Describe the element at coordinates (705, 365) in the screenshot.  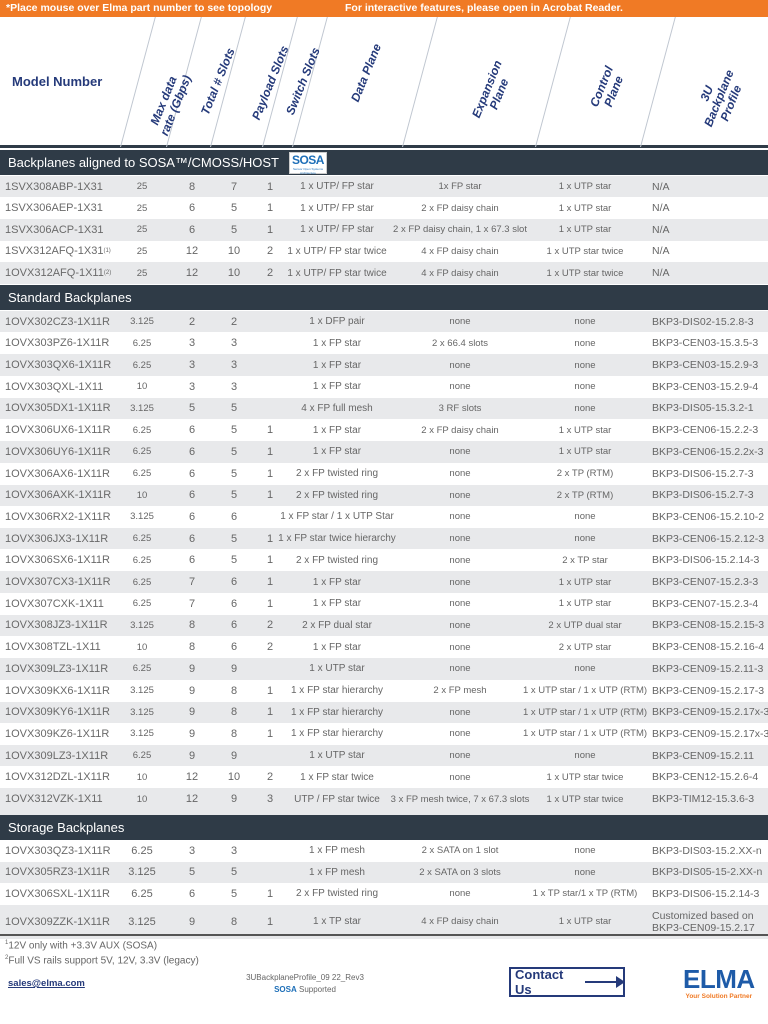
I see `backplane-profile: BKP3-CEN03-15.2.9-3` at that location.